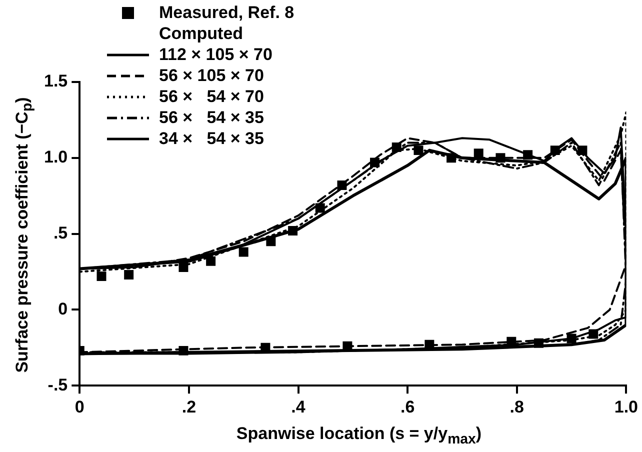 The image size is (642, 452). Describe the element at coordinates (79, 406) in the screenshot. I see `x-tick-label: 0` at that location.